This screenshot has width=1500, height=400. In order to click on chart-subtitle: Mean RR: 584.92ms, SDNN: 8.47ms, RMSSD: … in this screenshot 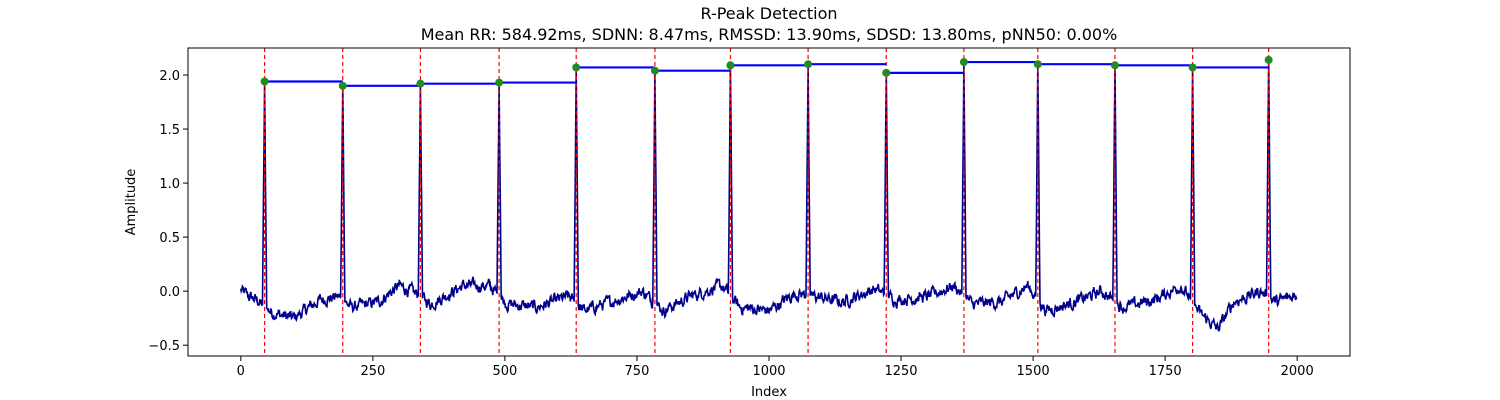, I will do `click(769, 34)`.